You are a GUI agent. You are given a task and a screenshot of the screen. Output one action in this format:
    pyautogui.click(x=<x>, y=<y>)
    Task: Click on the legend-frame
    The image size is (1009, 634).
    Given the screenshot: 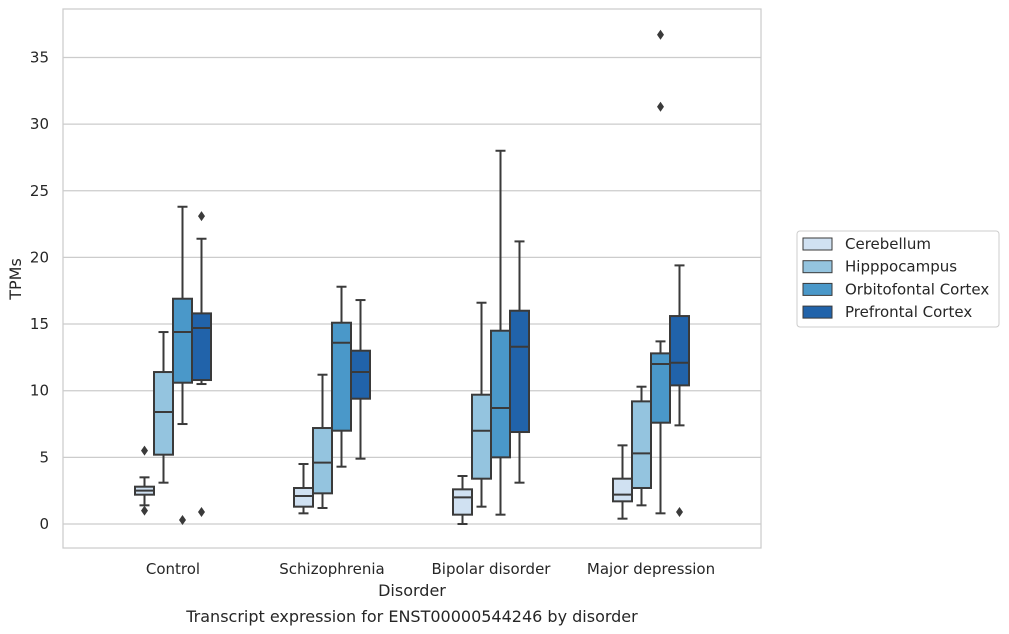 What is the action you would take?
    pyautogui.click(x=898, y=279)
    